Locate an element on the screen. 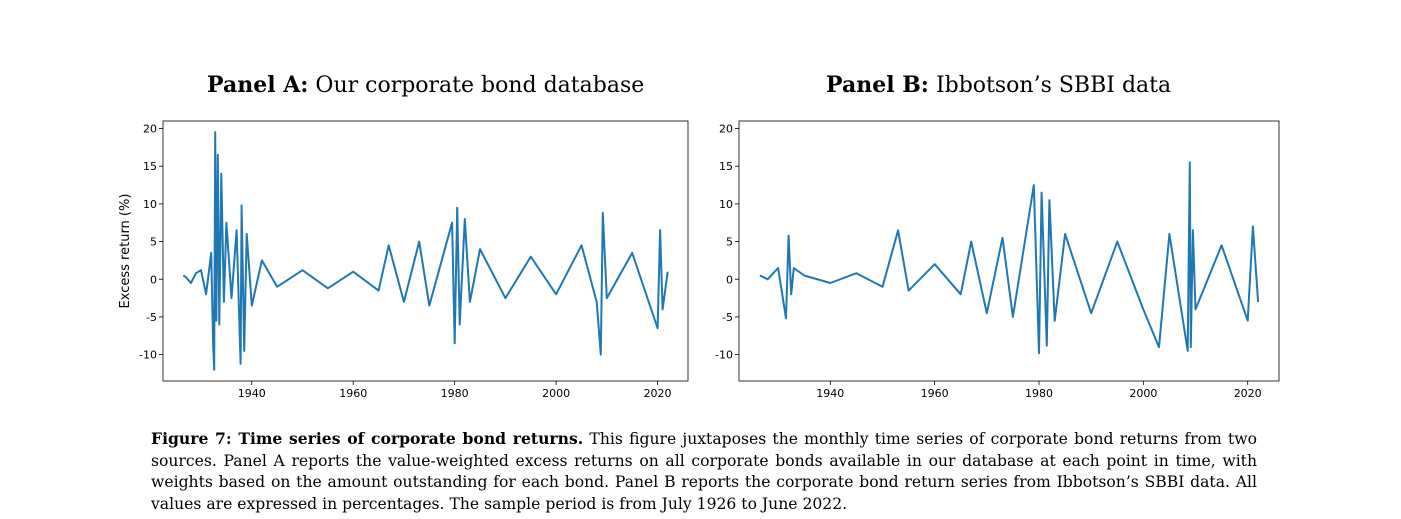 The image size is (1401, 519). panel-a-ytick-label: 15 is located at coordinates (150, 166).